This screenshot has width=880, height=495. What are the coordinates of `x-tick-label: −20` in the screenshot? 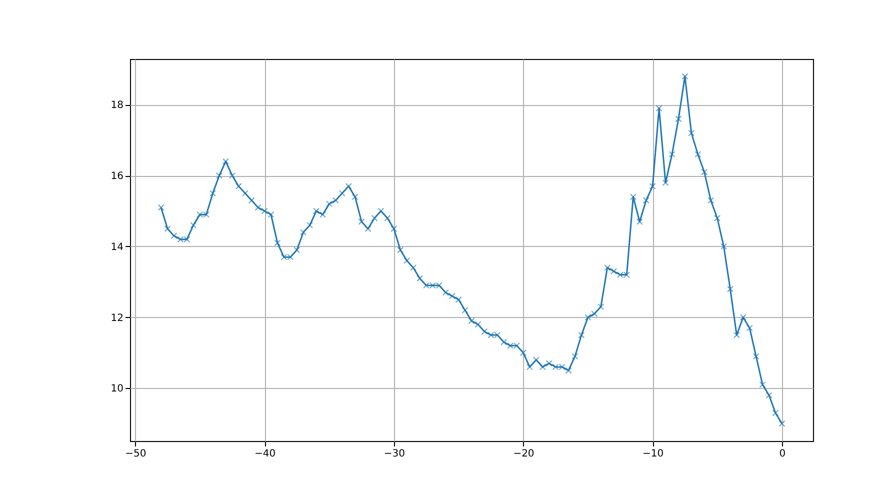 It's located at (523, 454).